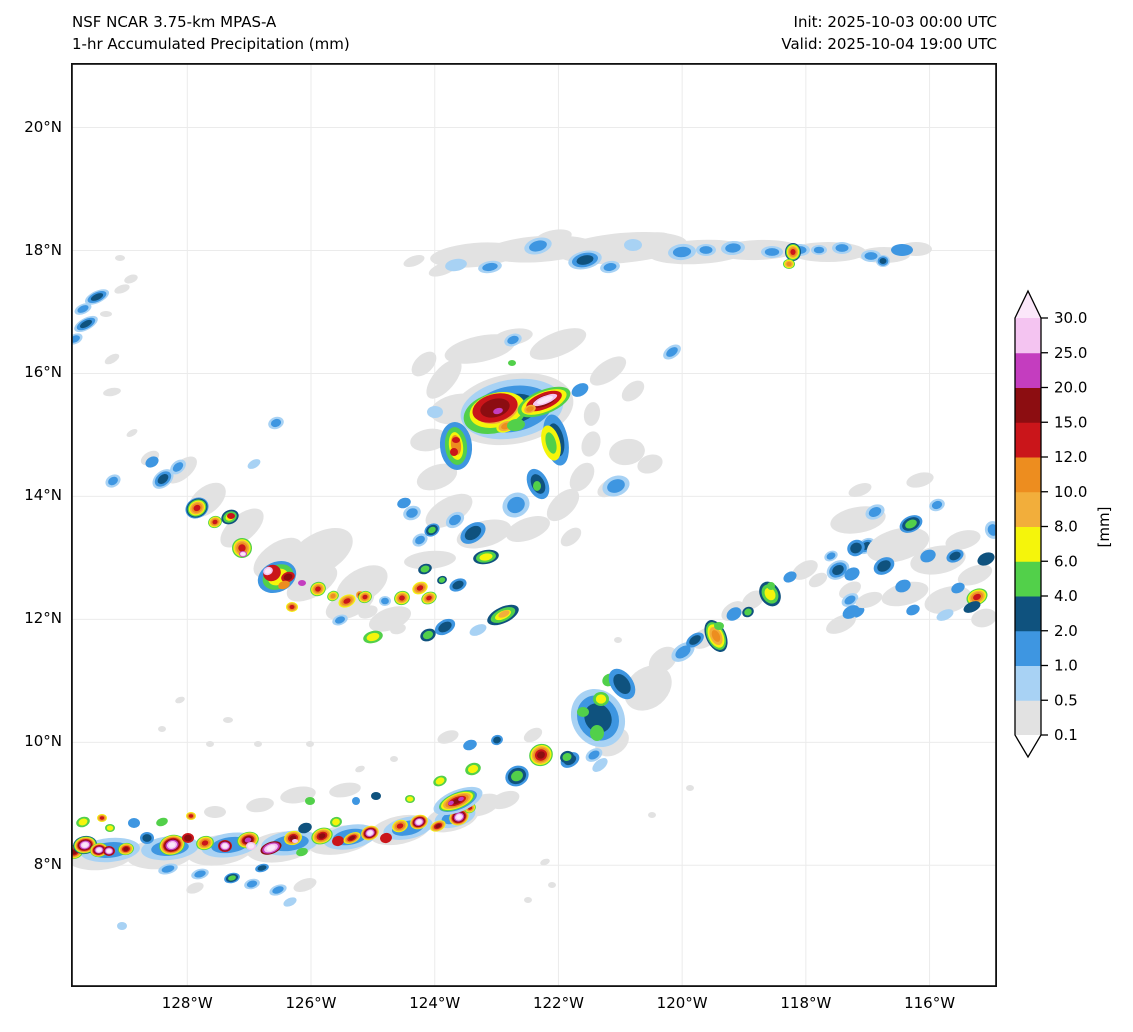 The image size is (1133, 1032). Describe the element at coordinates (187, 1003) in the screenshot. I see `lon-tick-label: 128°W` at that location.